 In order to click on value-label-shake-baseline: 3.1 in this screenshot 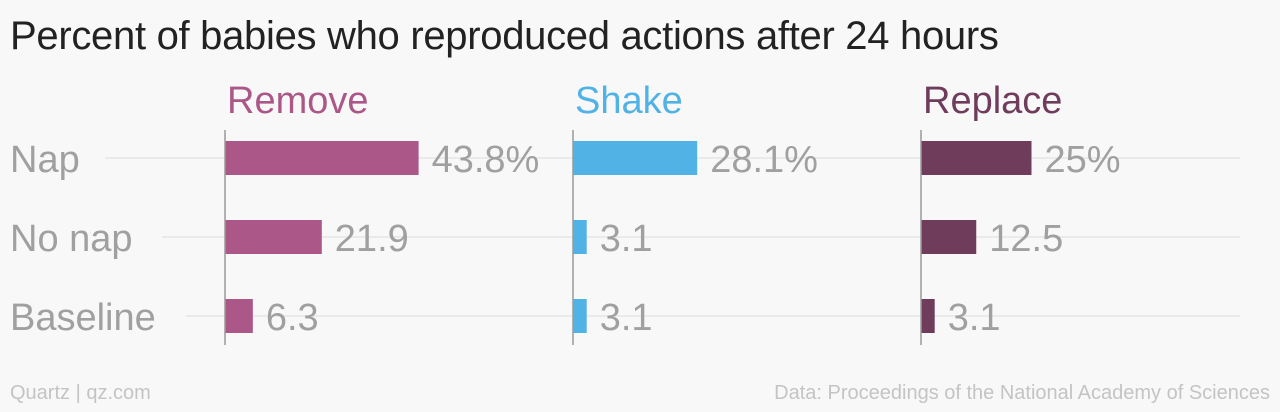, I will do `click(626, 318)`.